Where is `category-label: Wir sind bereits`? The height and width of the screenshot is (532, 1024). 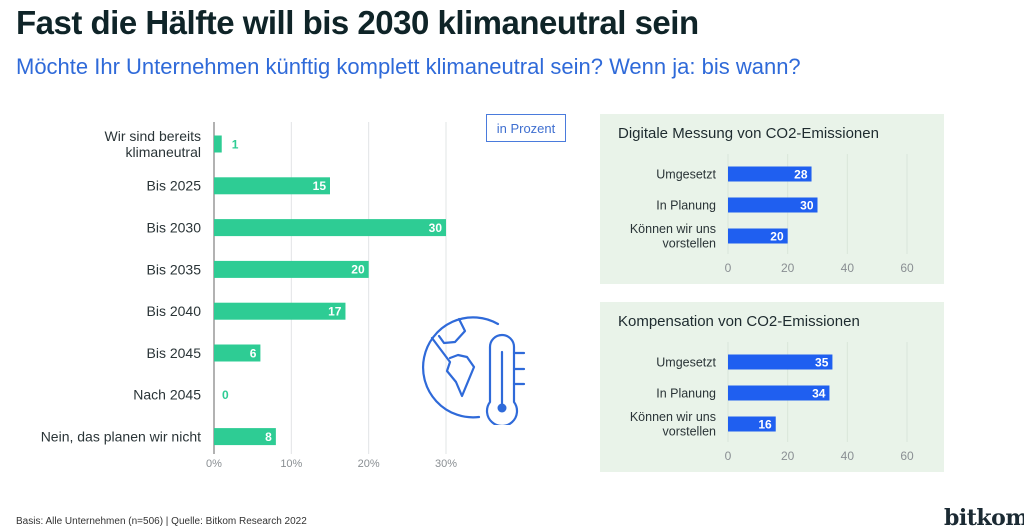
category-label: Wir sind bereits is located at coordinates (153, 136).